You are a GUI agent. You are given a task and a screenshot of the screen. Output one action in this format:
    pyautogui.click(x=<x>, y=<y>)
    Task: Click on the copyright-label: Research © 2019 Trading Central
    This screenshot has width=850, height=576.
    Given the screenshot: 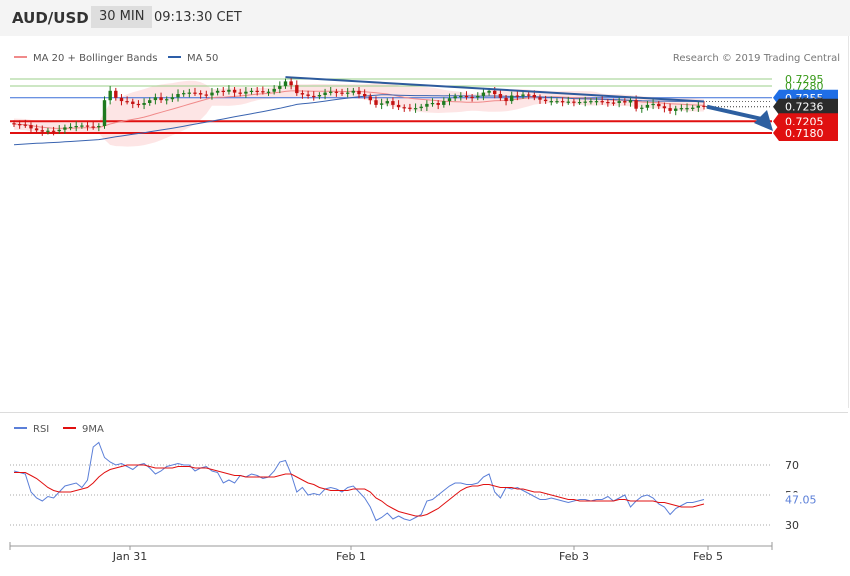 What is the action you would take?
    pyautogui.click(x=756, y=58)
    